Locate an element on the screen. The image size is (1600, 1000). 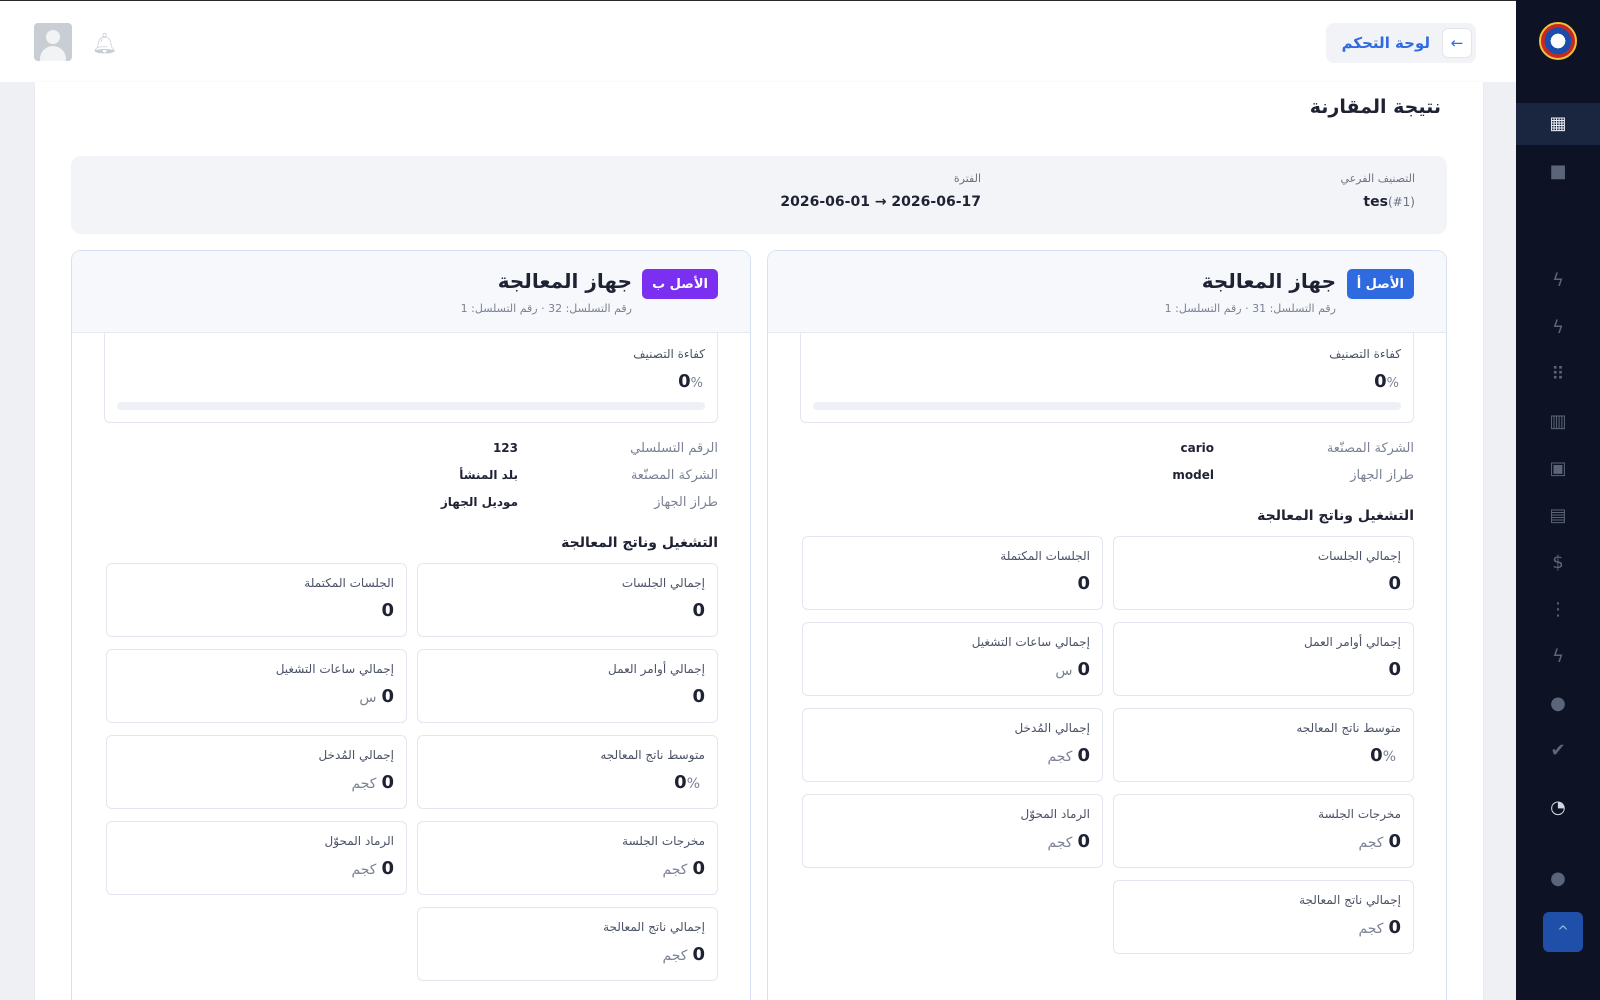
sidebar-item-box: ▣ is located at coordinates (1558, 469).